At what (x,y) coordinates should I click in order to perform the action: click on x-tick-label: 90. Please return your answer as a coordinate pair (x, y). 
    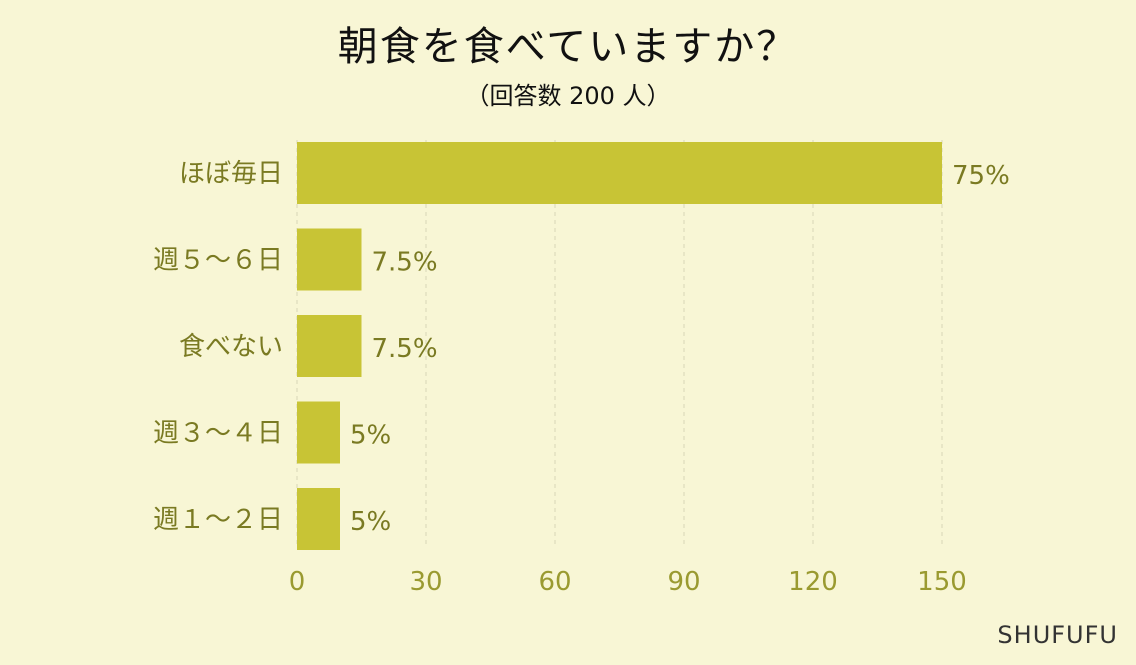
    Looking at the image, I should click on (683, 582).